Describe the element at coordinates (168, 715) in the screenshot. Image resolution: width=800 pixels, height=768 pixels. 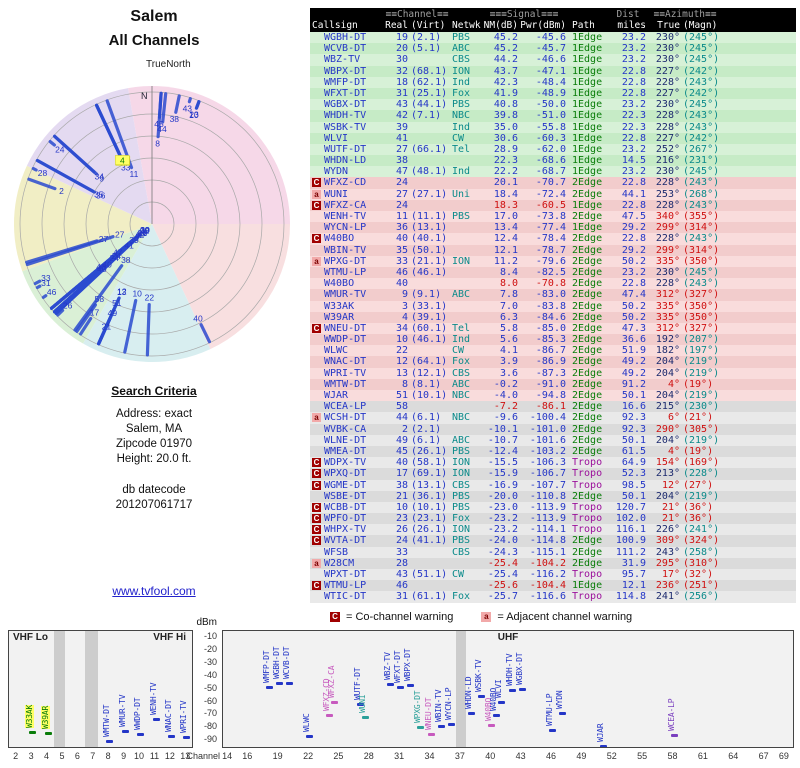
I see `station-label: WNAC-DT` at that location.